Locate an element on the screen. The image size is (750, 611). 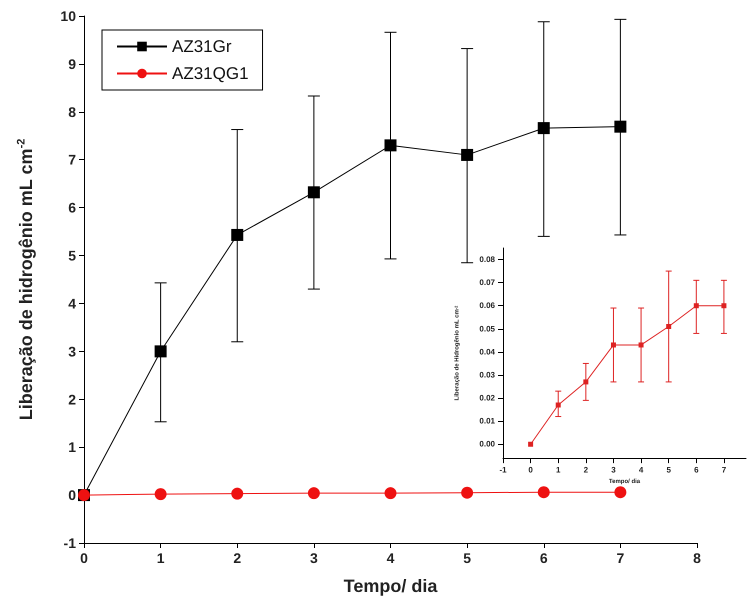
y-tick-label: 0.01 is located at coordinates (487, 421).